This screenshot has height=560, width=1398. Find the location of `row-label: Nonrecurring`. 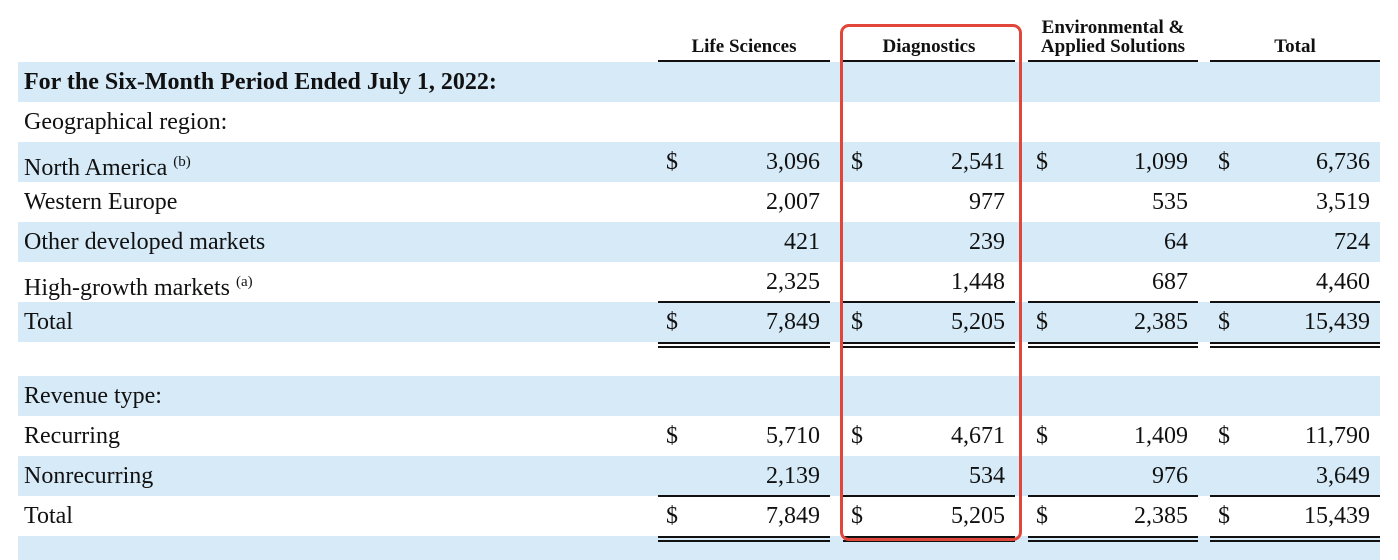

row-label: Nonrecurring is located at coordinates (89, 476).